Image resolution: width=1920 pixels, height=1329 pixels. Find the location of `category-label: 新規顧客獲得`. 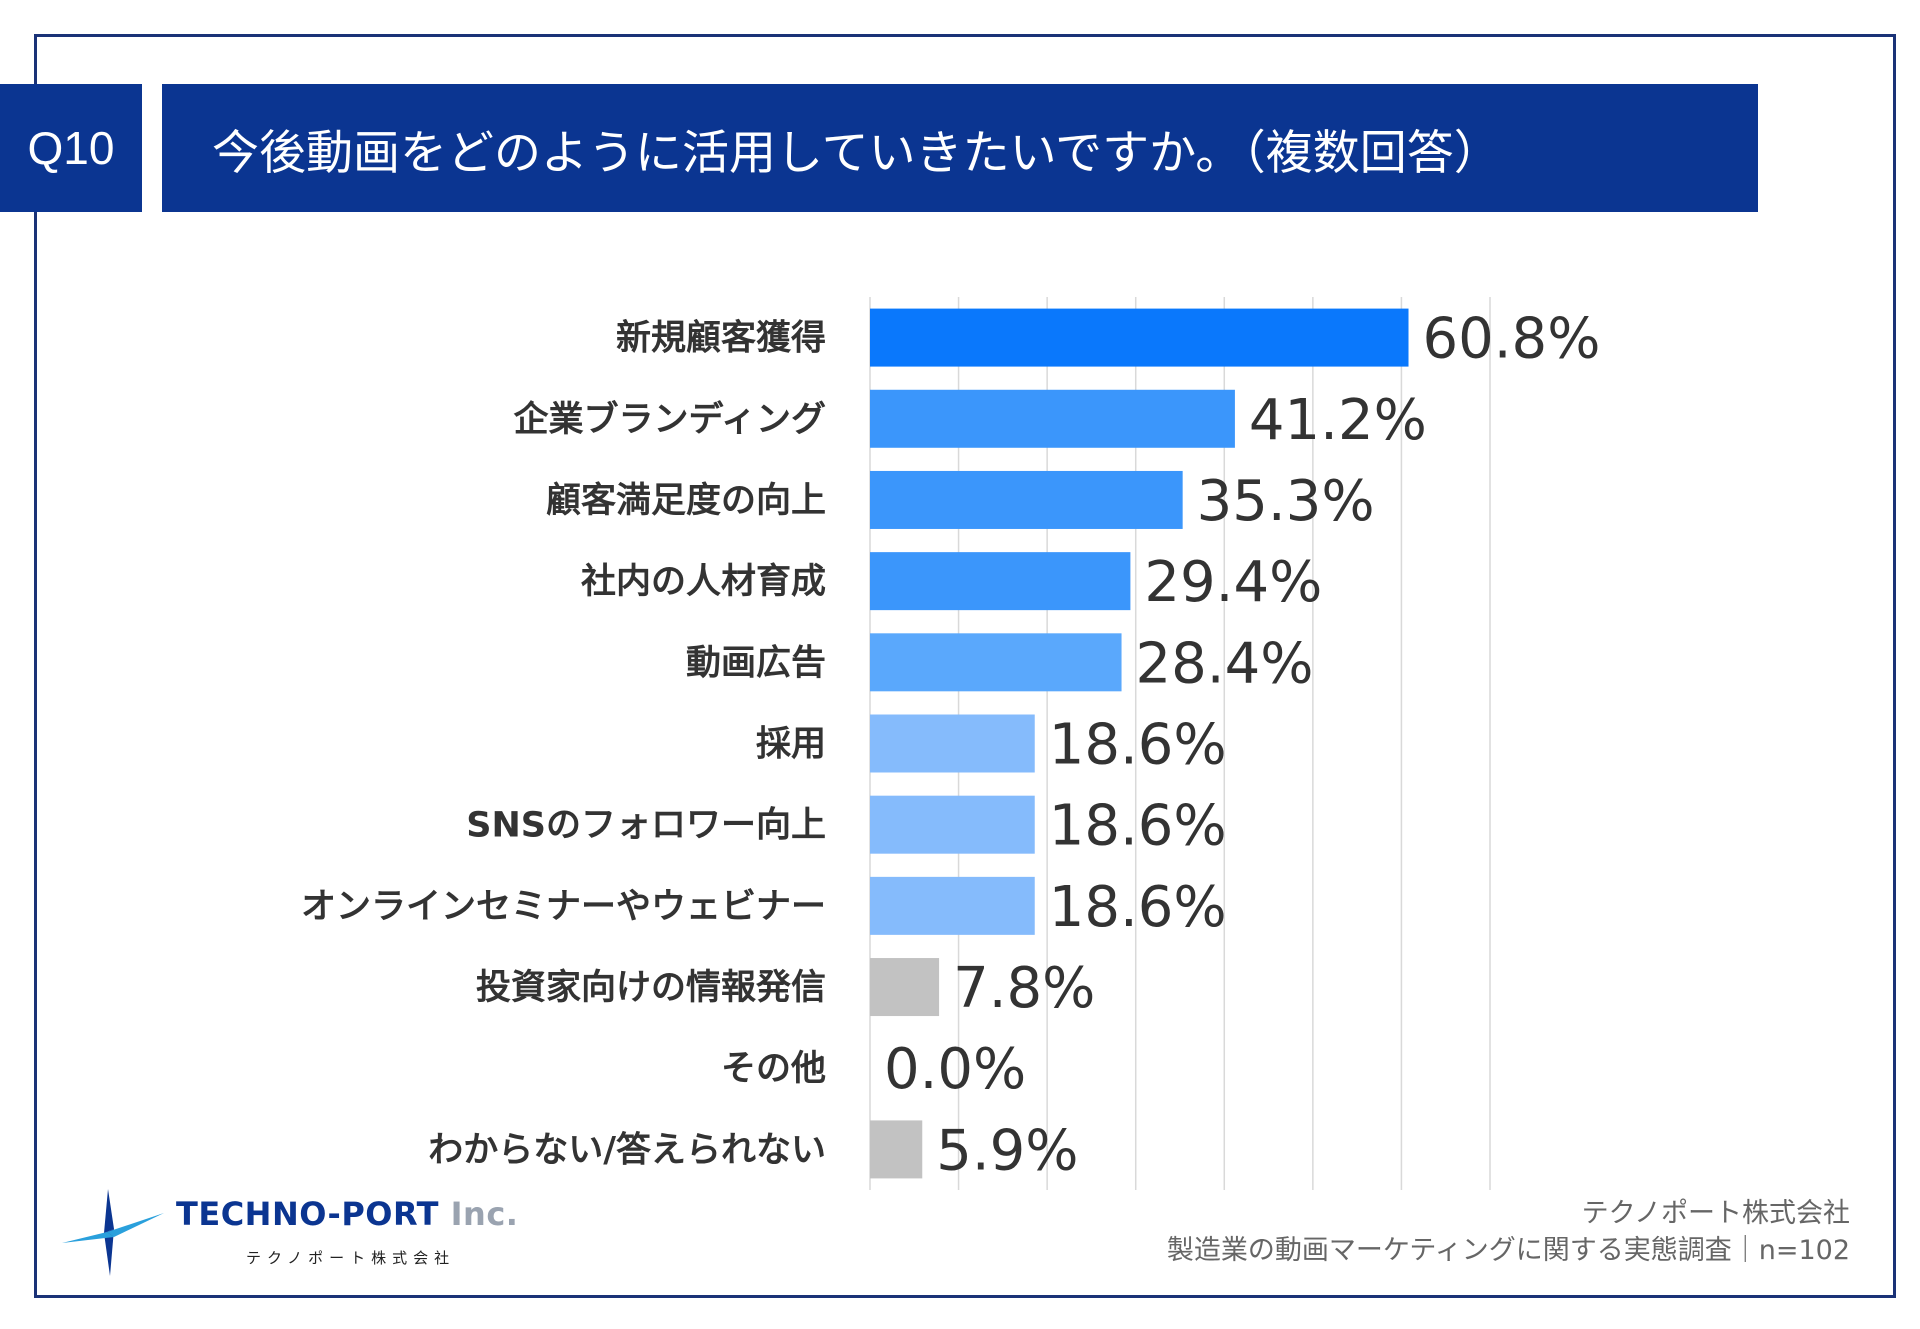

category-label: 新規顧客獲得 is located at coordinates (721, 338).